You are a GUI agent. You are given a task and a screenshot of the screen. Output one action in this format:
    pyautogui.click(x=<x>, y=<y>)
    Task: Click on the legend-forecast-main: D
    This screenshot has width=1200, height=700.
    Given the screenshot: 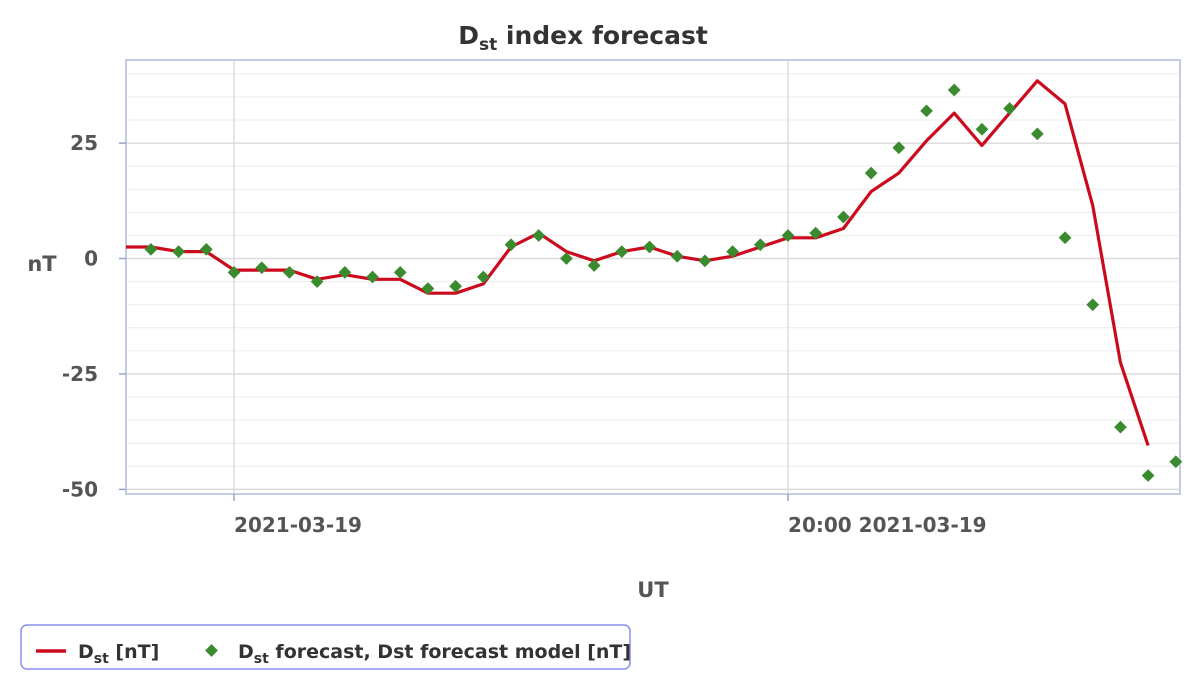 What is the action you would take?
    pyautogui.click(x=246, y=652)
    